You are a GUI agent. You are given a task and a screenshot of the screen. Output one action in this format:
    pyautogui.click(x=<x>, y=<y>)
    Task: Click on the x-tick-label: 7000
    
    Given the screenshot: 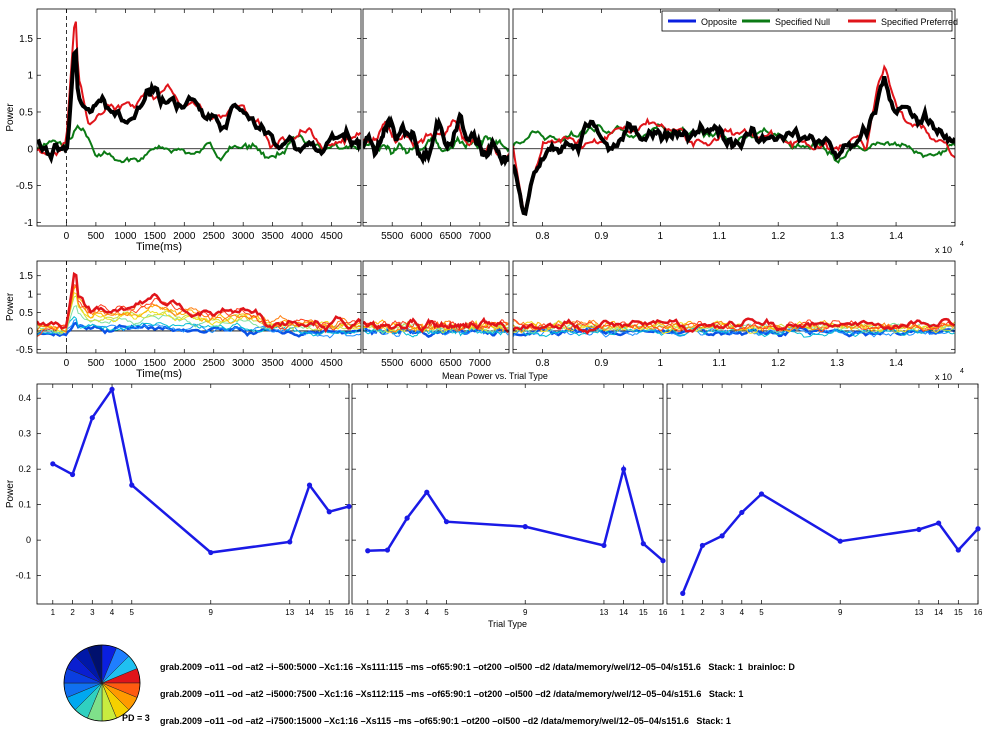 What is the action you would take?
    pyautogui.click(x=480, y=363)
    